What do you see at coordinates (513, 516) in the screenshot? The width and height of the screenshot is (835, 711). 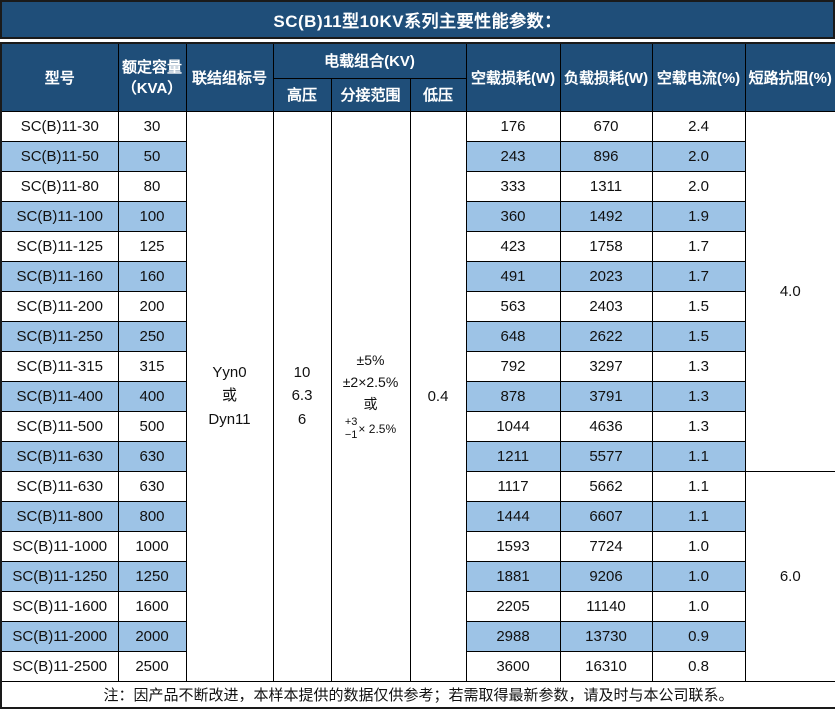 I see `no-load-loss-cell: 1444` at bounding box center [513, 516].